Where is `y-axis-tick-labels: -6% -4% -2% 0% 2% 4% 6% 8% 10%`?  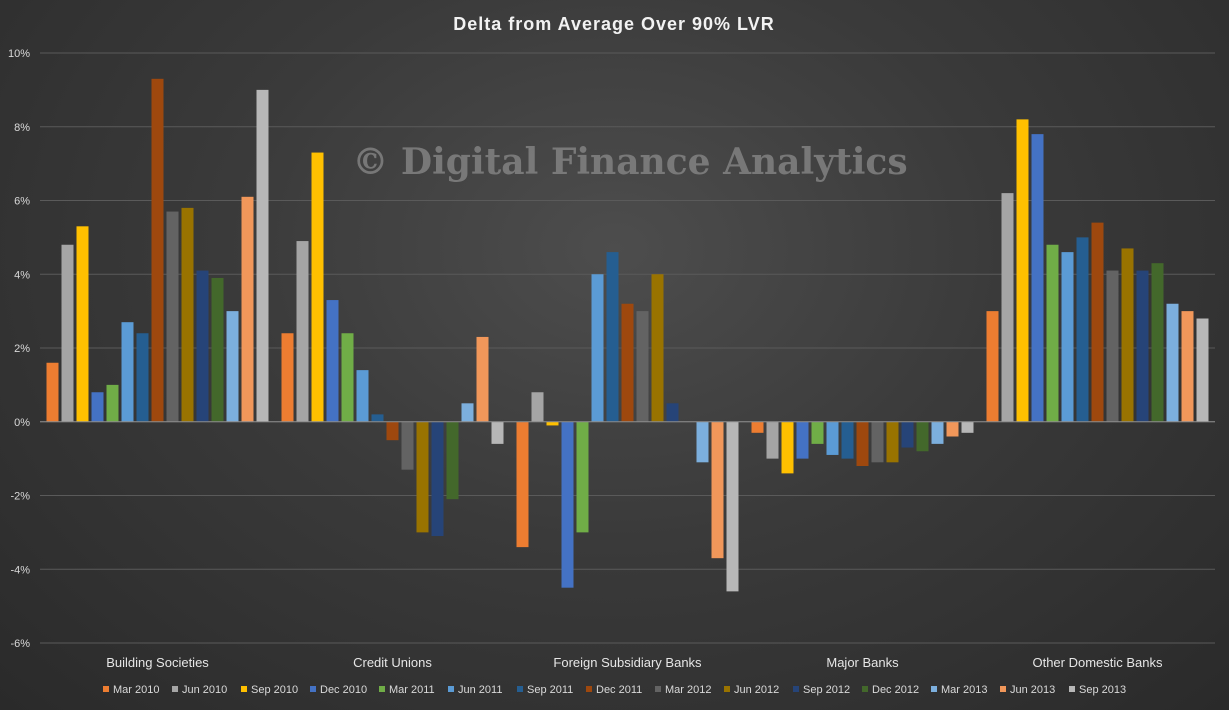 y-axis-tick-labels: -6% -4% -2% 0% 2% 4% 6% 8% 10% is located at coordinates (19, 349).